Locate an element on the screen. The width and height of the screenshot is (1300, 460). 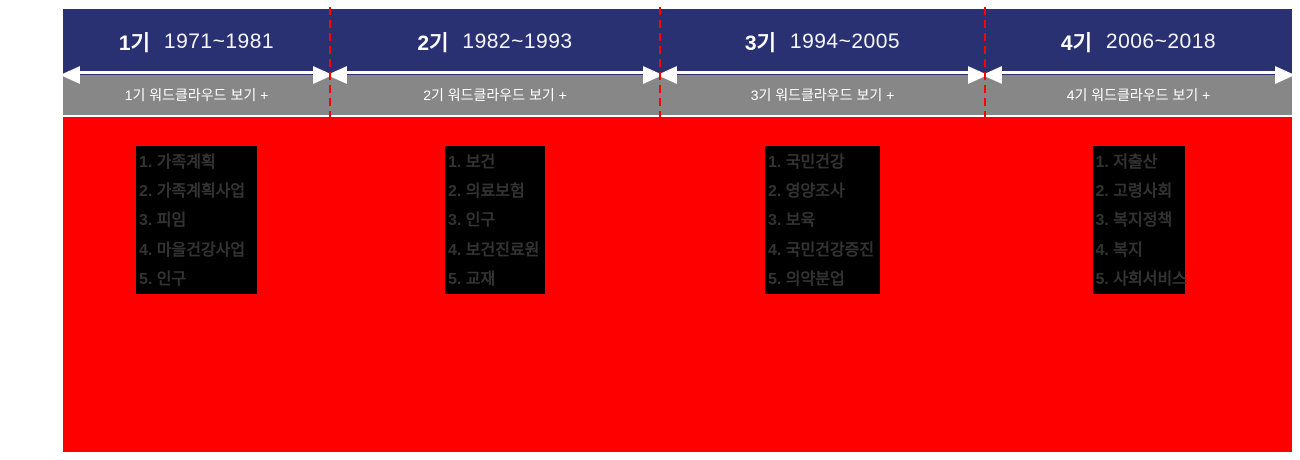
keyword-rank-item: 4. 복지 is located at coordinates (1119, 250).